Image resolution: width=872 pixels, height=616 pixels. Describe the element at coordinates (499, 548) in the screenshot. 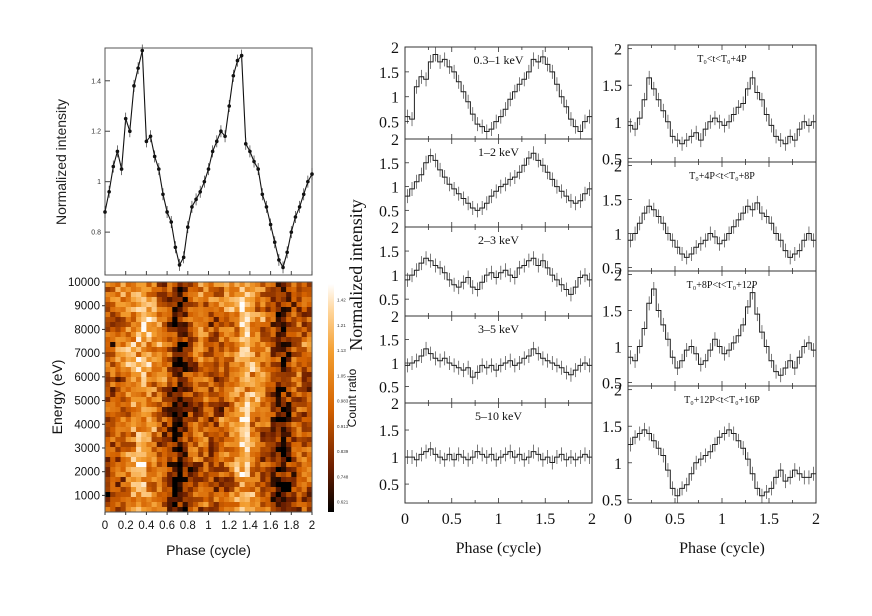

I see `energy_bands-xlabel: Phase (cycle)` at that location.